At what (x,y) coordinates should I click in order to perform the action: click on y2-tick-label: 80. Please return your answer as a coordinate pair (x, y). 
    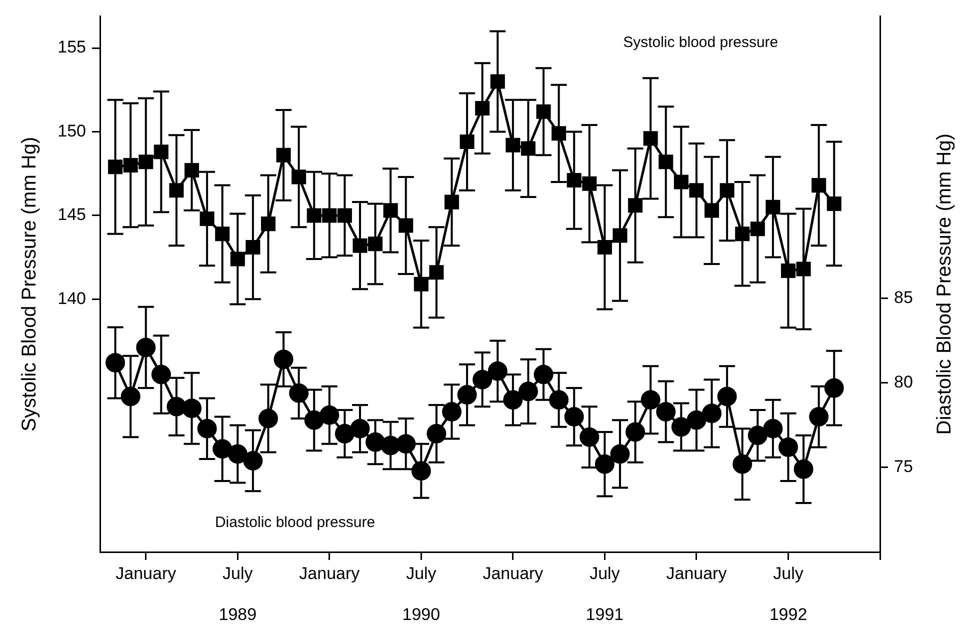
    Looking at the image, I should click on (903, 382).